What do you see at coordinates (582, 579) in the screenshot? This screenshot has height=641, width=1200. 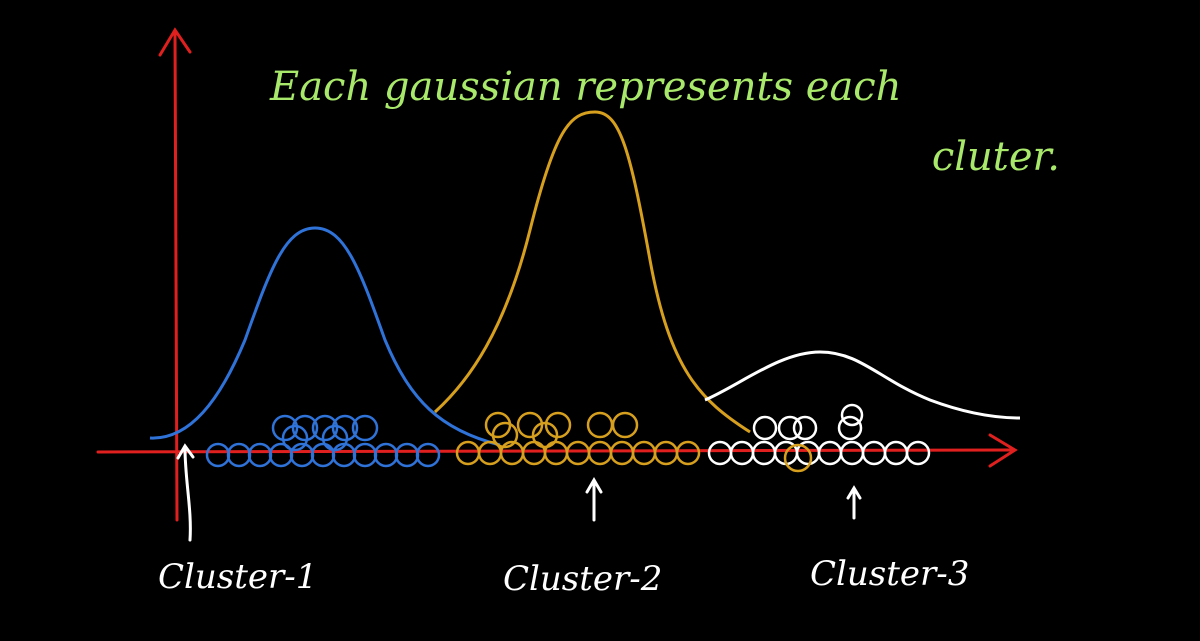 I see `cluster-label: Cluster-2` at bounding box center [582, 579].